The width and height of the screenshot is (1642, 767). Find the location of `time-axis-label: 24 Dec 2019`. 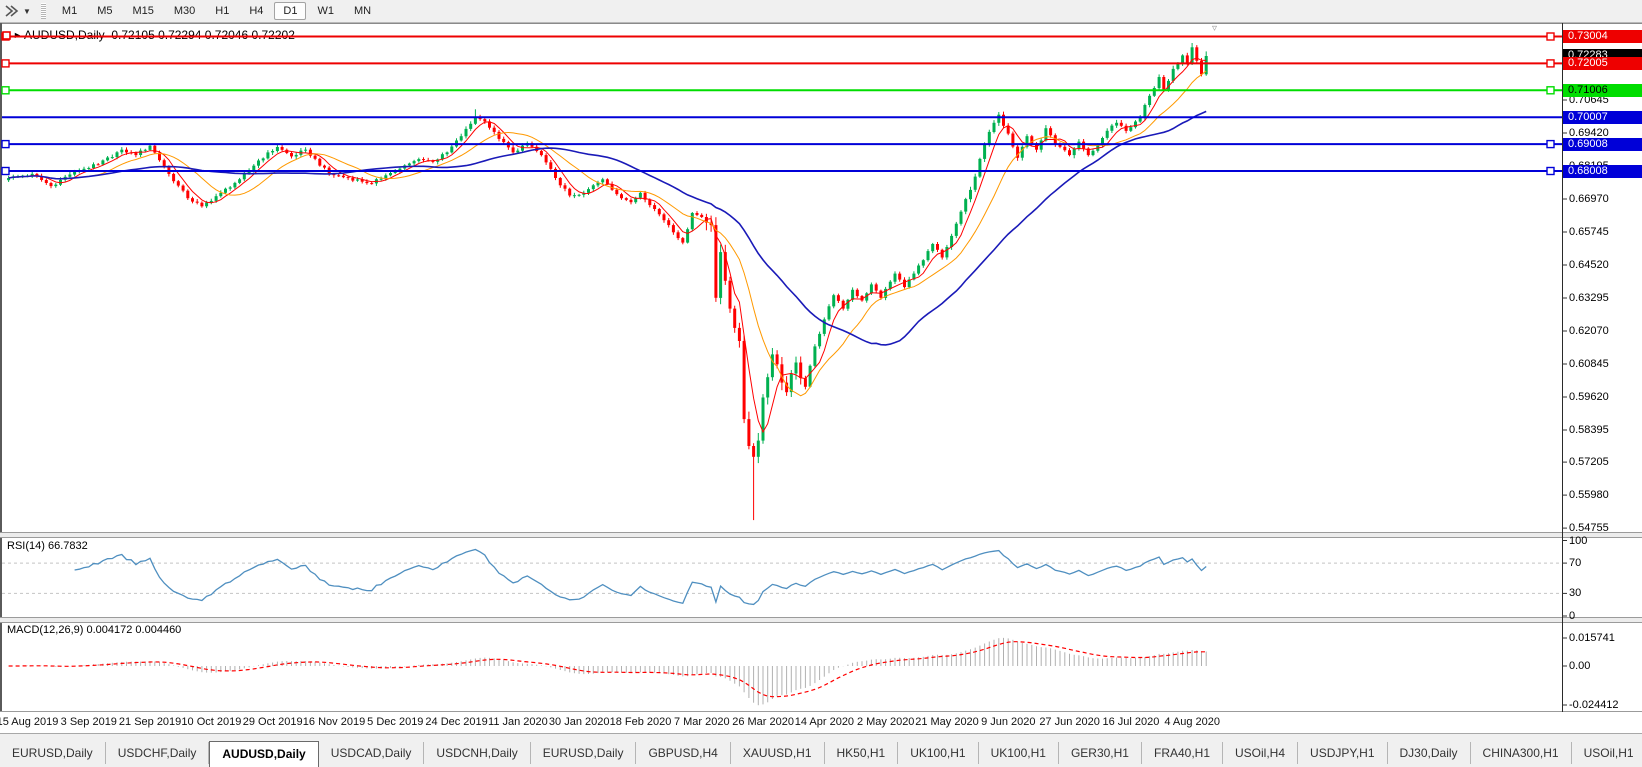

time-axis-label: 24 Dec 2019 is located at coordinates (456, 722).